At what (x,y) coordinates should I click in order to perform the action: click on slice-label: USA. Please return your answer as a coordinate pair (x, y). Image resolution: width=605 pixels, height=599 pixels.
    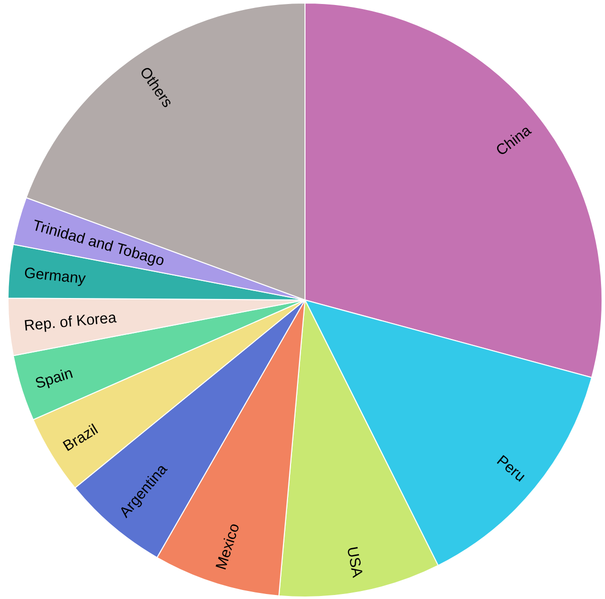
    Looking at the image, I should click on (354, 562).